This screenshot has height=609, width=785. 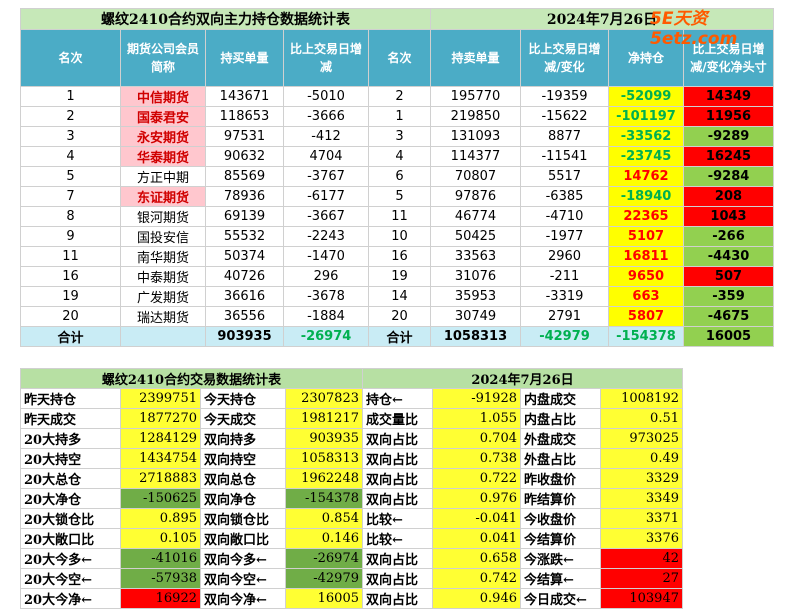 I want to click on cell: 33563, so click(x=475, y=256).